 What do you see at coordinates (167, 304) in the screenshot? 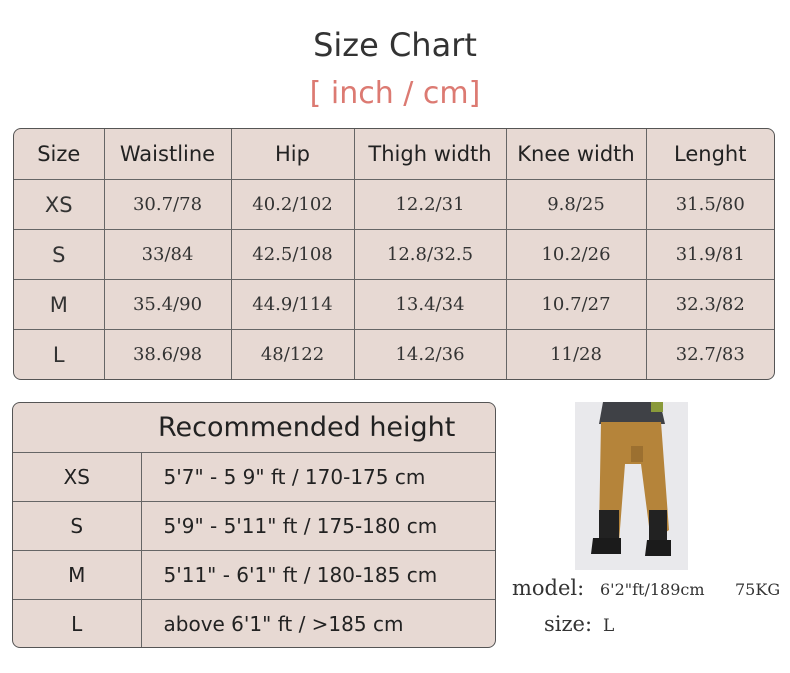
I see `cell: 35.4/90` at bounding box center [167, 304].